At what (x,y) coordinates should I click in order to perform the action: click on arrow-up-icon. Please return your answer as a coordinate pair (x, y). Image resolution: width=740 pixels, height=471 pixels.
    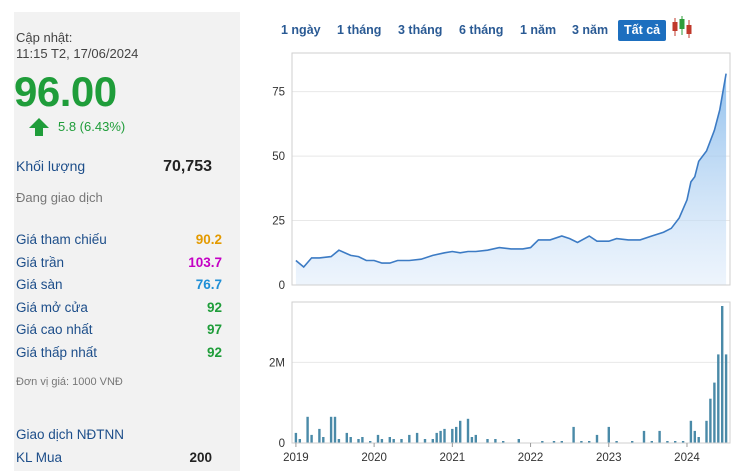
    Looking at the image, I should click on (39, 127).